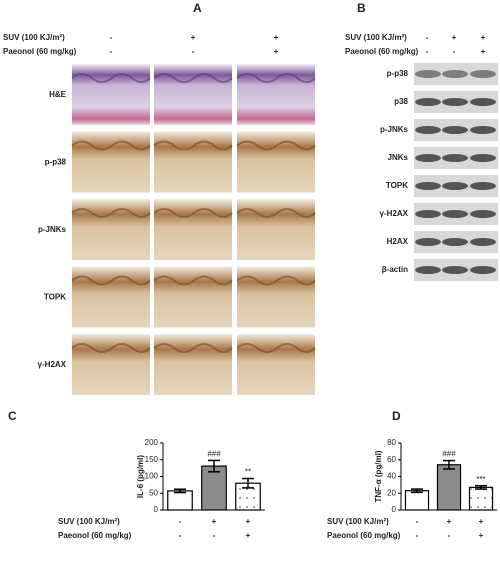 The height and width of the screenshot is (582, 500). I want to click on panel-label: A, so click(197, 8).